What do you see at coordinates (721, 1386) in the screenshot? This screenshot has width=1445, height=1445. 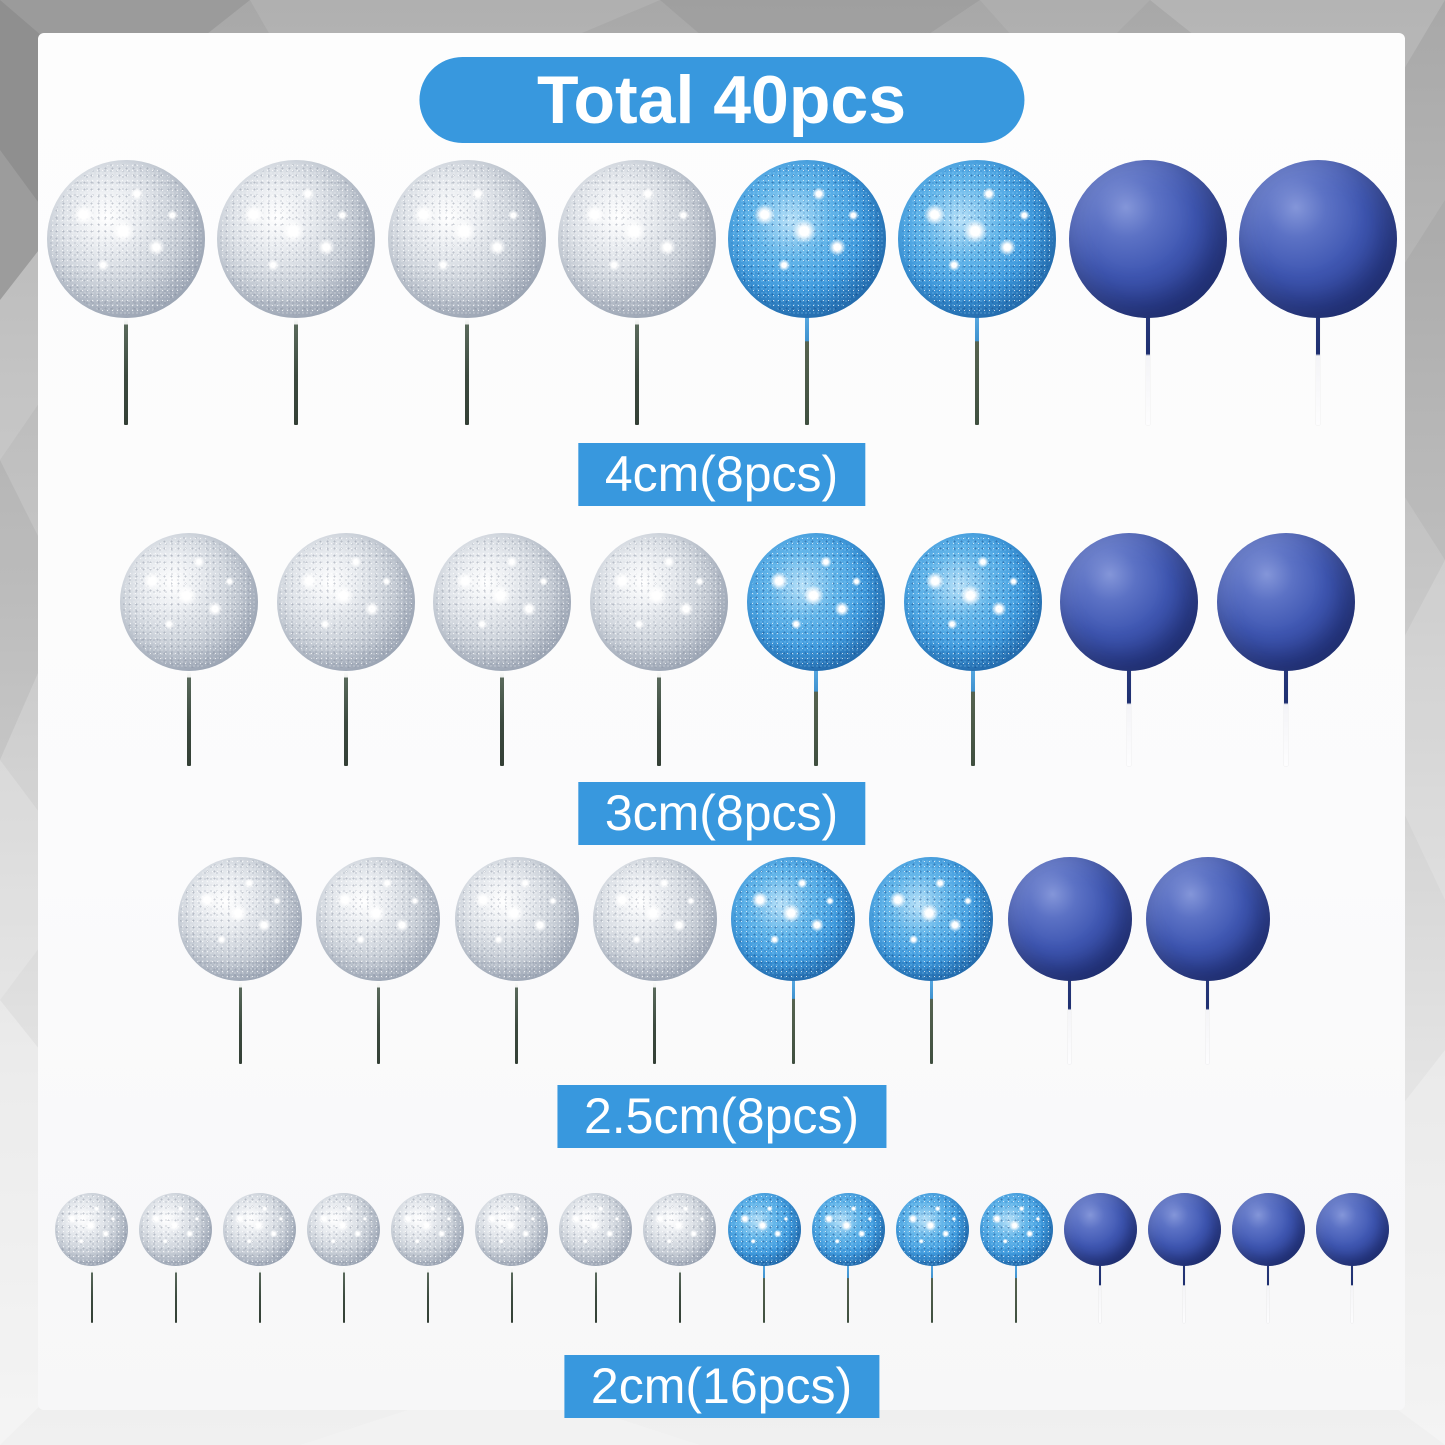 I see `size-label-2cm: 2cm(16pcs)` at bounding box center [721, 1386].